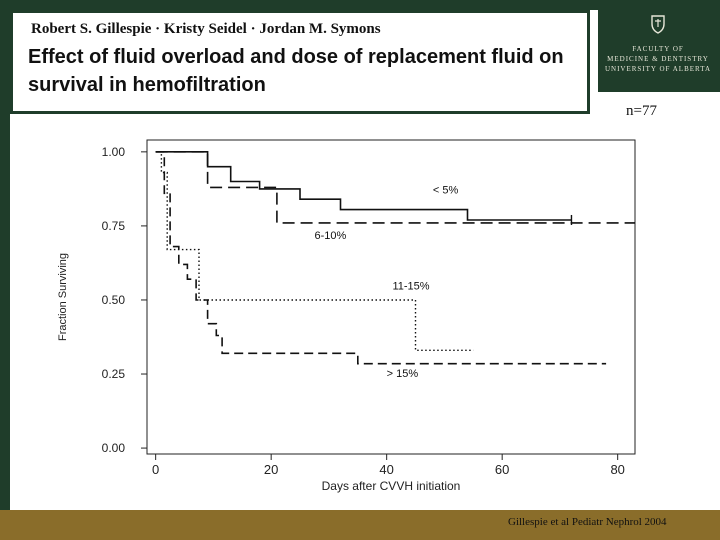  Describe the element at coordinates (114, 152) in the screenshot. I see `y-tick-label: 1.00` at that location.